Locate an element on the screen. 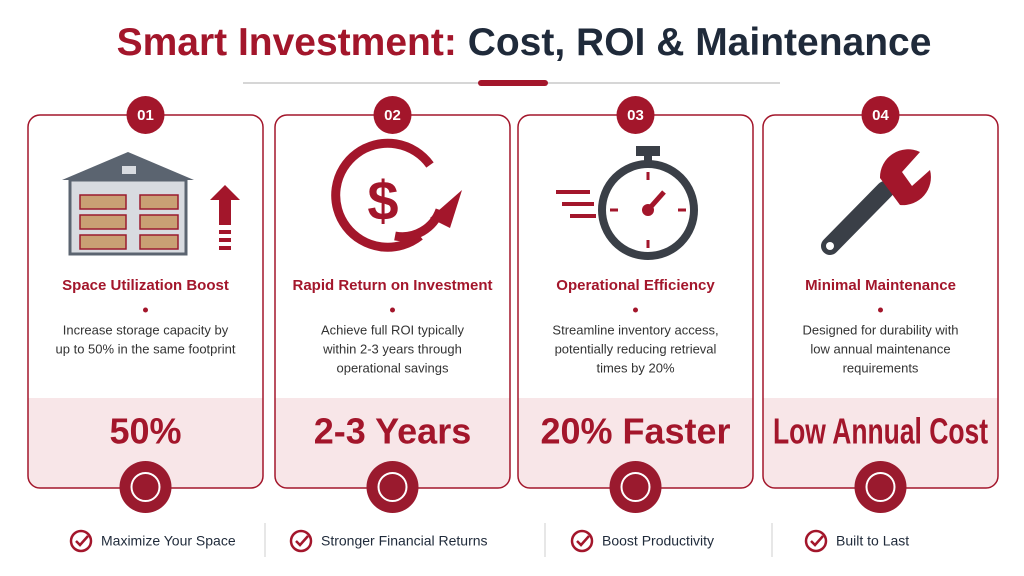 The height and width of the screenshot is (576, 1024). card-stat: 2-3 Years is located at coordinates (392, 431).